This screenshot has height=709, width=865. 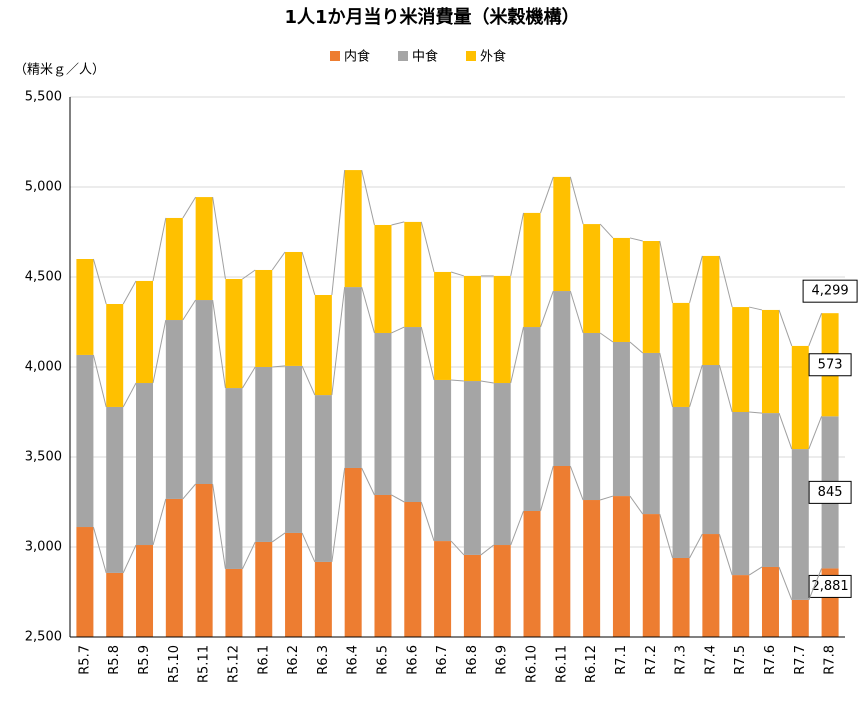 What do you see at coordinates (830, 291) in the screenshot?
I see `total-label-box` at bounding box center [830, 291].